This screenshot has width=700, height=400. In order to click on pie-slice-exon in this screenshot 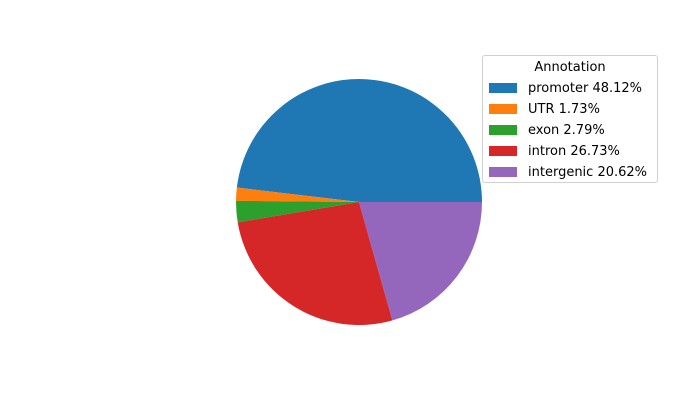, I will do `click(297, 211)`.